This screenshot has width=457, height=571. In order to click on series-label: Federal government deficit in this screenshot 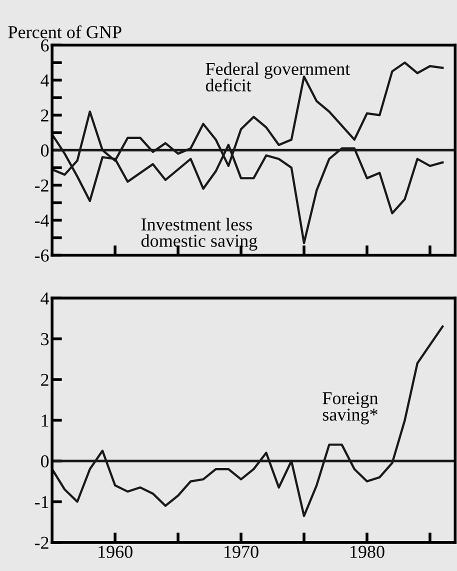, I will do `click(278, 77)`.